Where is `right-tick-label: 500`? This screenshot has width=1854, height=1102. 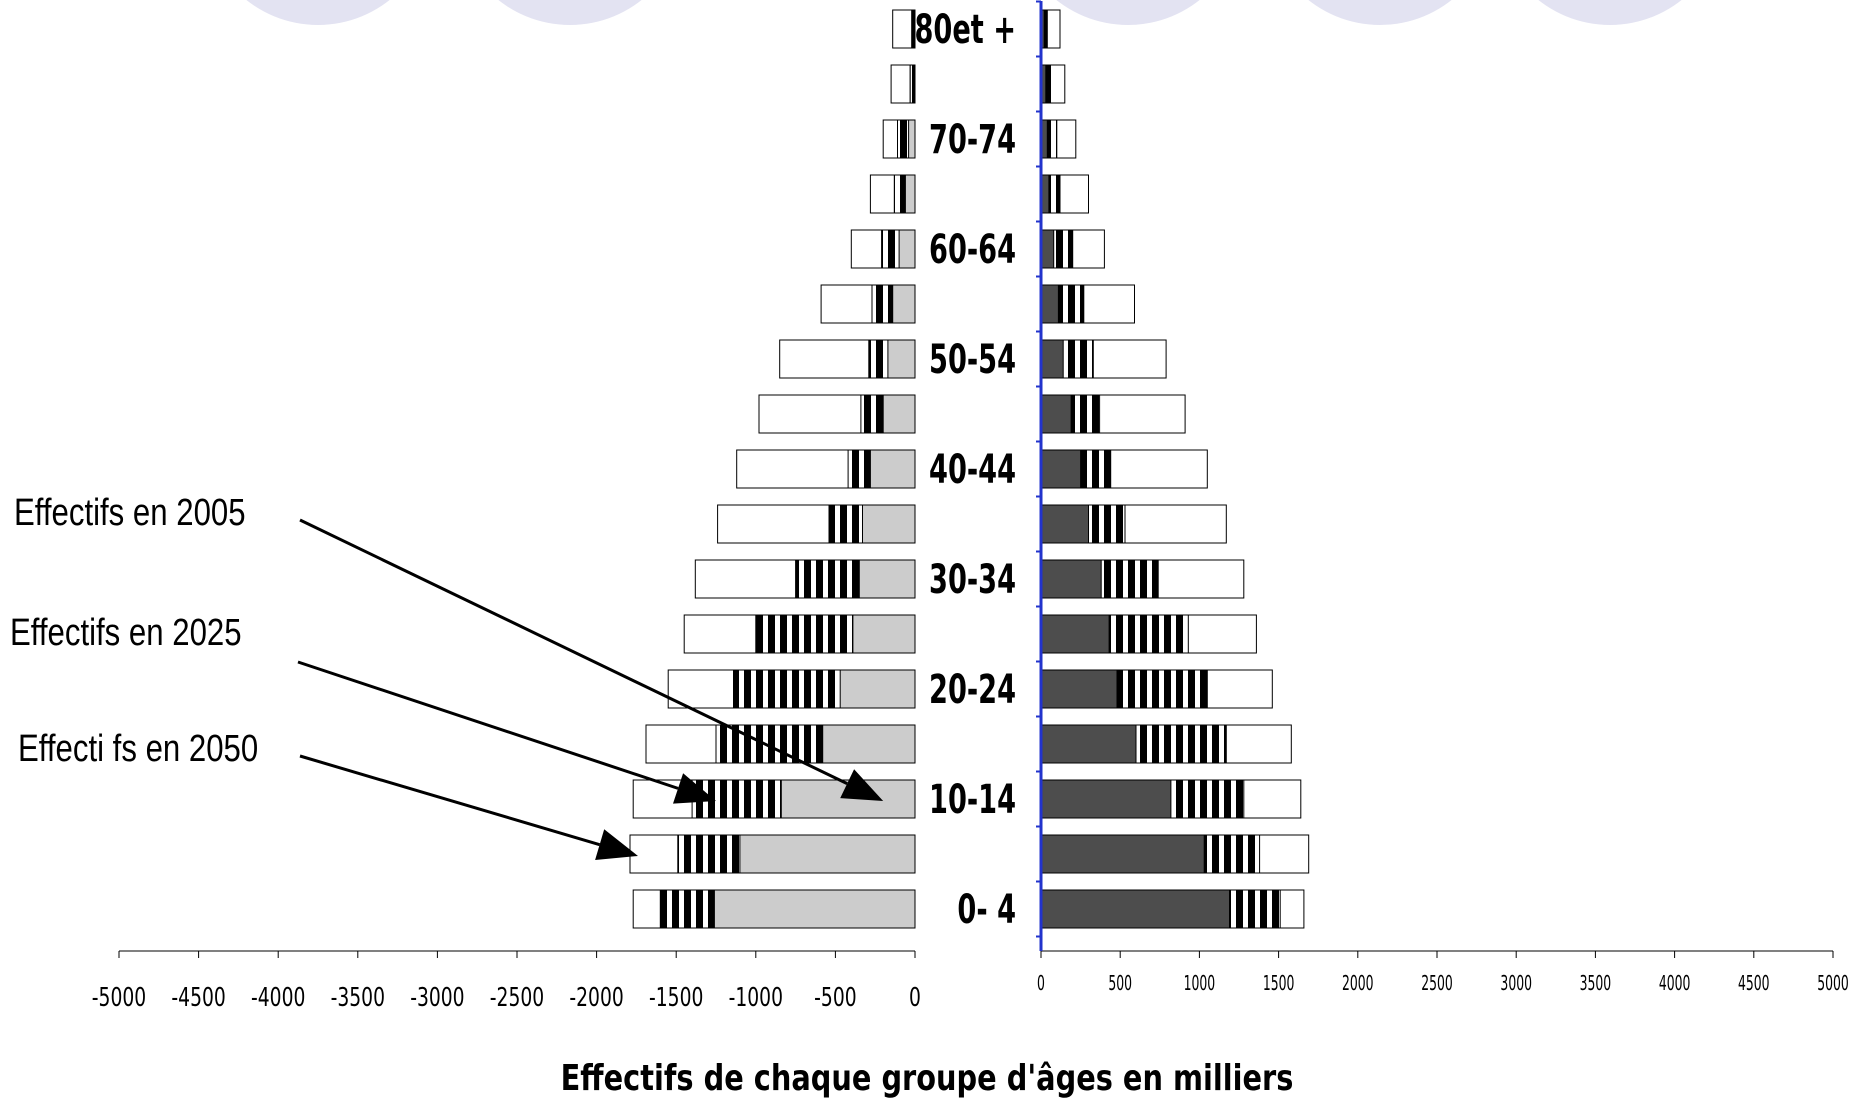 right-tick-label: 500 is located at coordinates (1120, 983).